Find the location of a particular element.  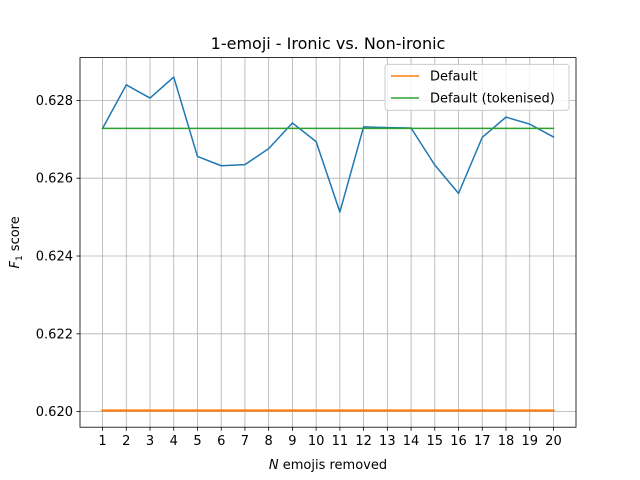

chart-title: 1-emoji - Ironic vs. Non-ironic is located at coordinates (328, 43).